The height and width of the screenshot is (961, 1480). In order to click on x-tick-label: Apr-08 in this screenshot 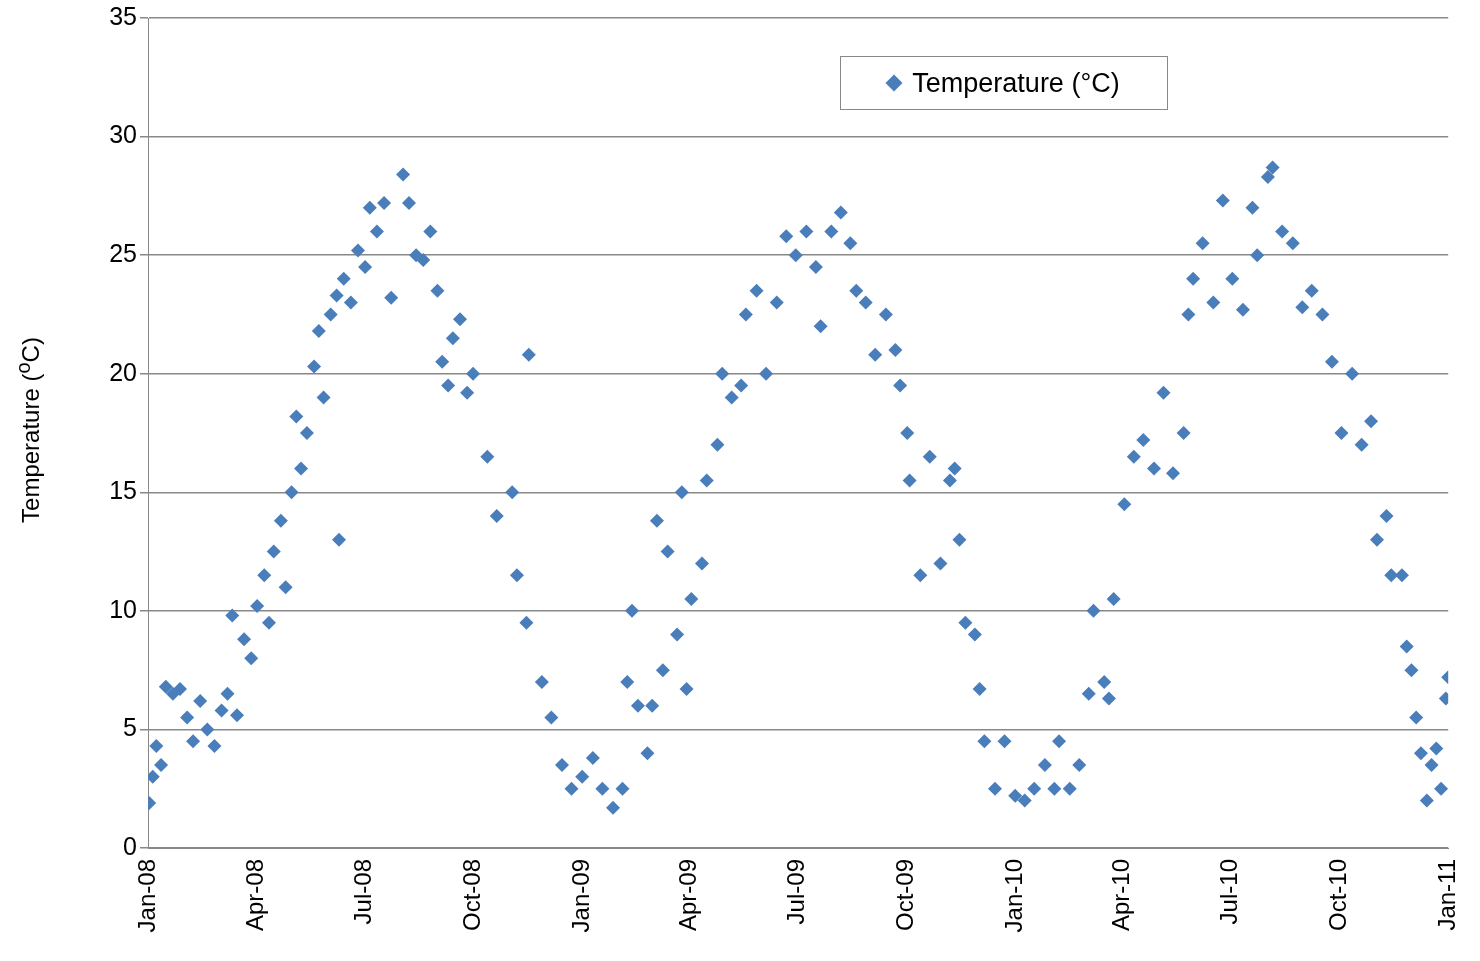, I will do `click(254, 895)`.